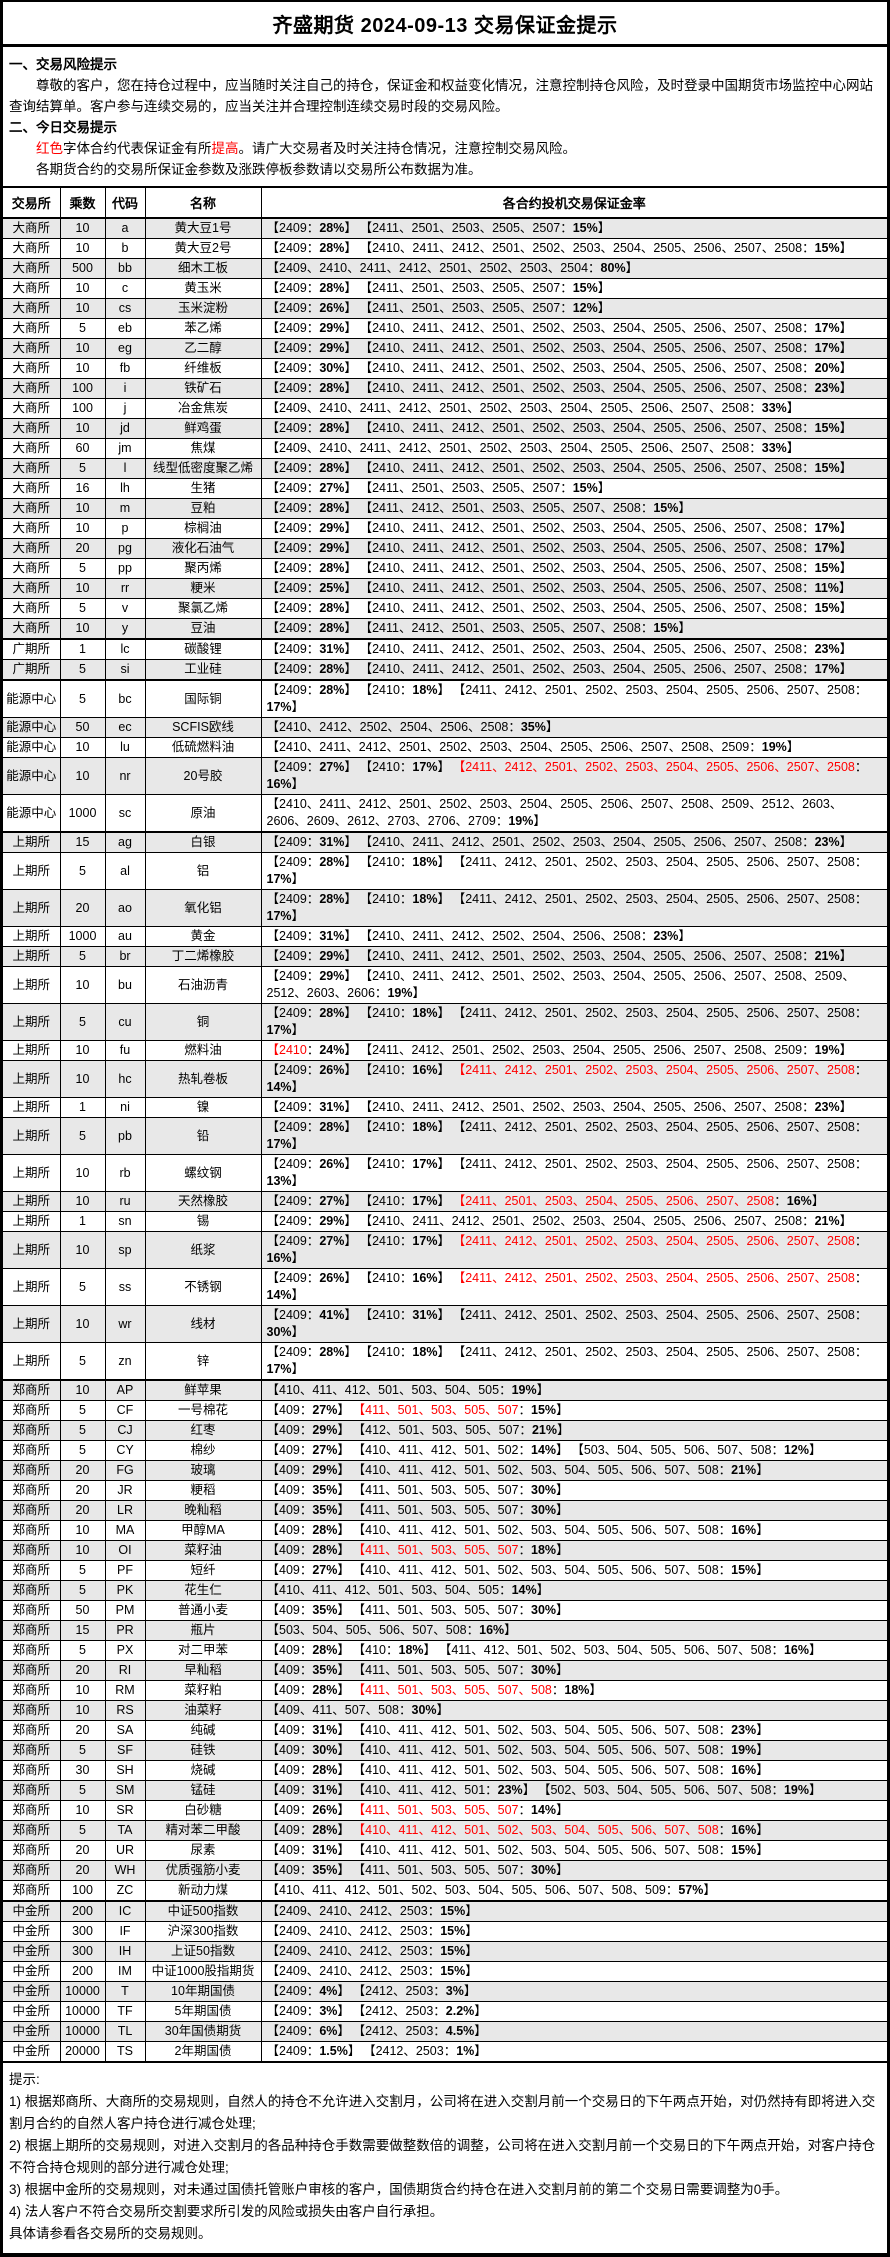 The width and height of the screenshot is (890, 2257). I want to click on multiplier-cell: 50, so click(83, 727).